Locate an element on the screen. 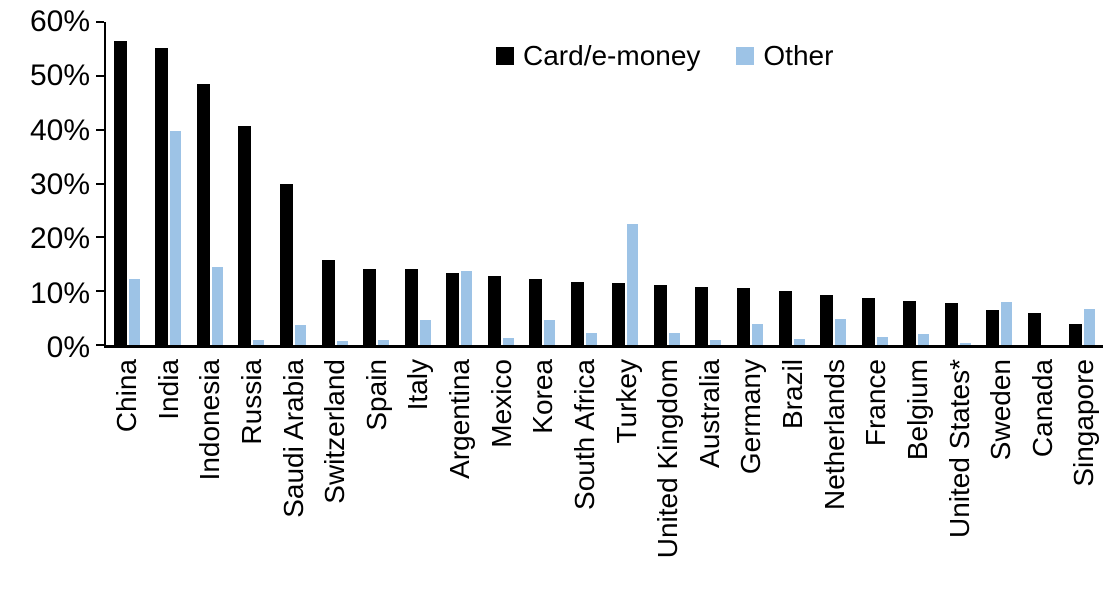 The height and width of the screenshot is (594, 1112). x-label-slot: Netherlands is located at coordinates (835, 474).